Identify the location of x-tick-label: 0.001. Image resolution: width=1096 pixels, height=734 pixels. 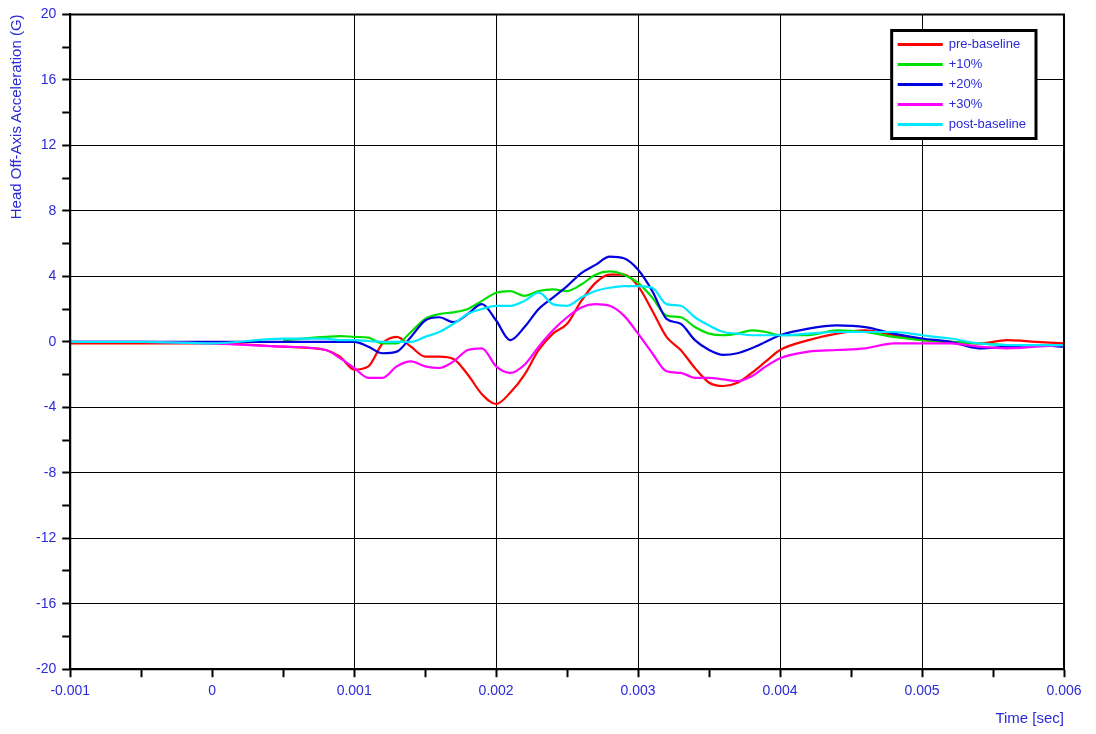
(354, 690).